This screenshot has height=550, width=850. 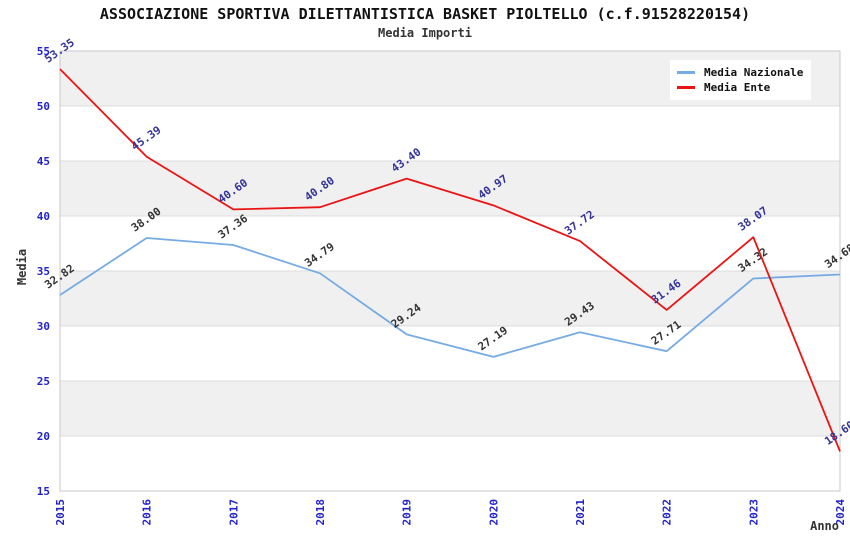 I want to click on y-tick-label: 15, so click(x=43, y=491).